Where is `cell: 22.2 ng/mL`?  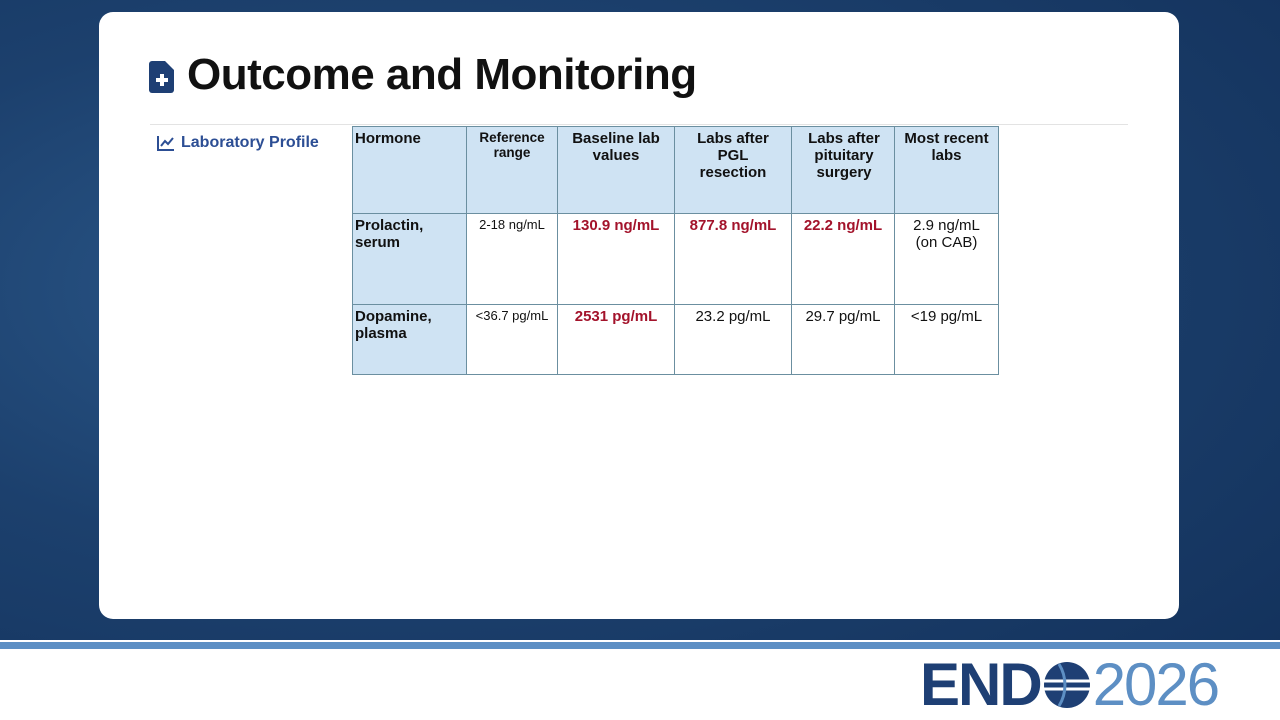
cell: 22.2 ng/mL is located at coordinates (843, 259).